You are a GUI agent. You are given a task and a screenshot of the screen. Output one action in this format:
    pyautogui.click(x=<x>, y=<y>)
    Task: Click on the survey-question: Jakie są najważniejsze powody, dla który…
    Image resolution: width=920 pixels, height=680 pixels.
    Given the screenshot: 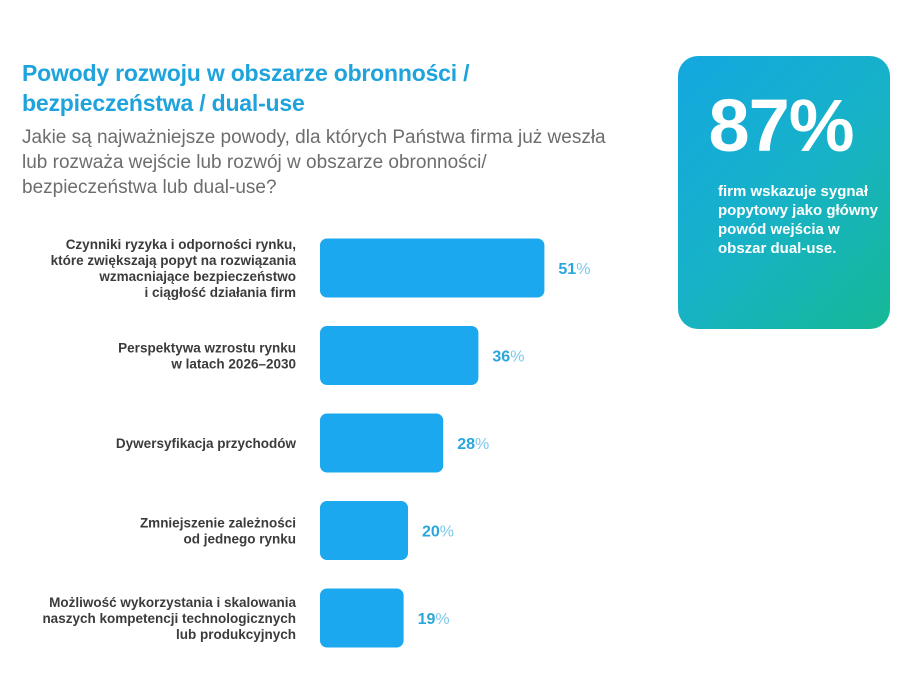 What is the action you would take?
    pyautogui.click(x=314, y=162)
    